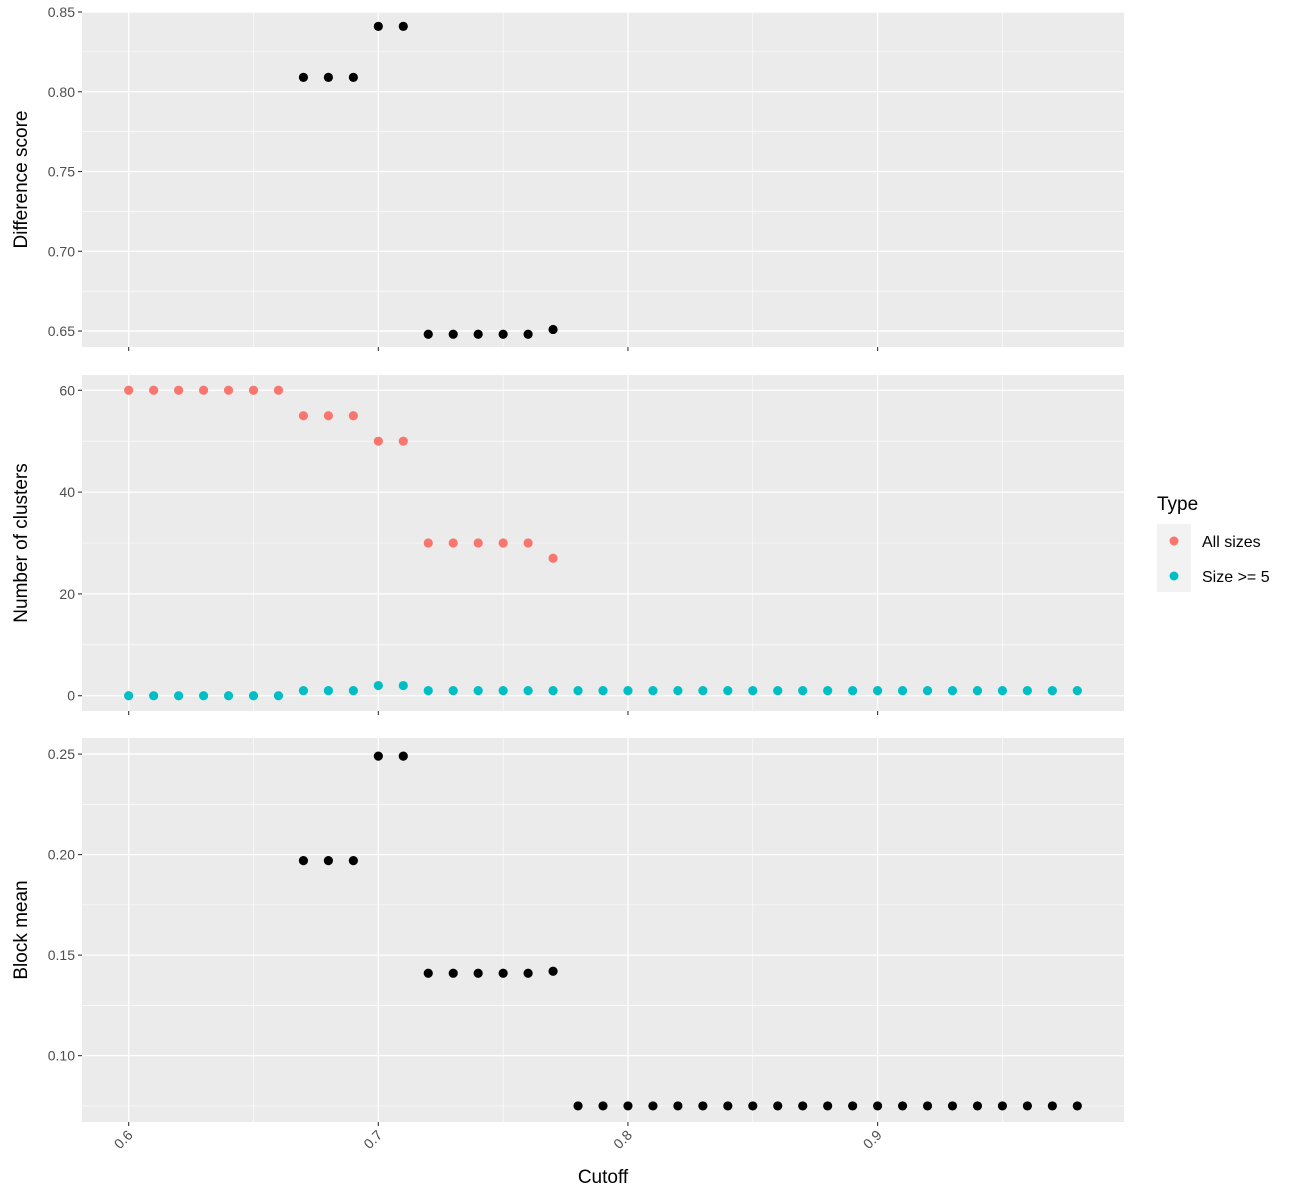 This screenshot has width=1300, height=1200. What do you see at coordinates (372, 1139) in the screenshot?
I see `x-tick-label: 0.7` at bounding box center [372, 1139].